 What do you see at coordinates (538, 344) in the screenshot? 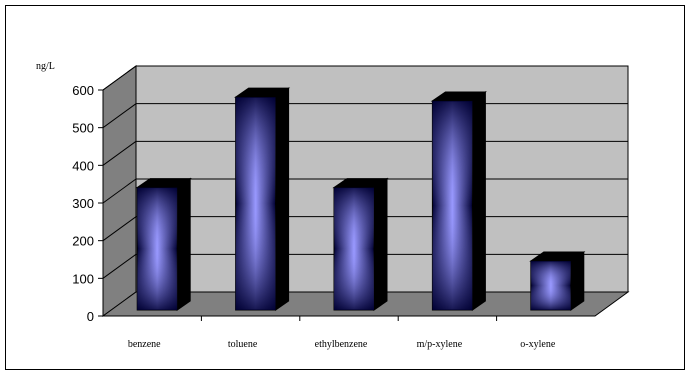
I see `category-label: o-xylene` at bounding box center [538, 344].